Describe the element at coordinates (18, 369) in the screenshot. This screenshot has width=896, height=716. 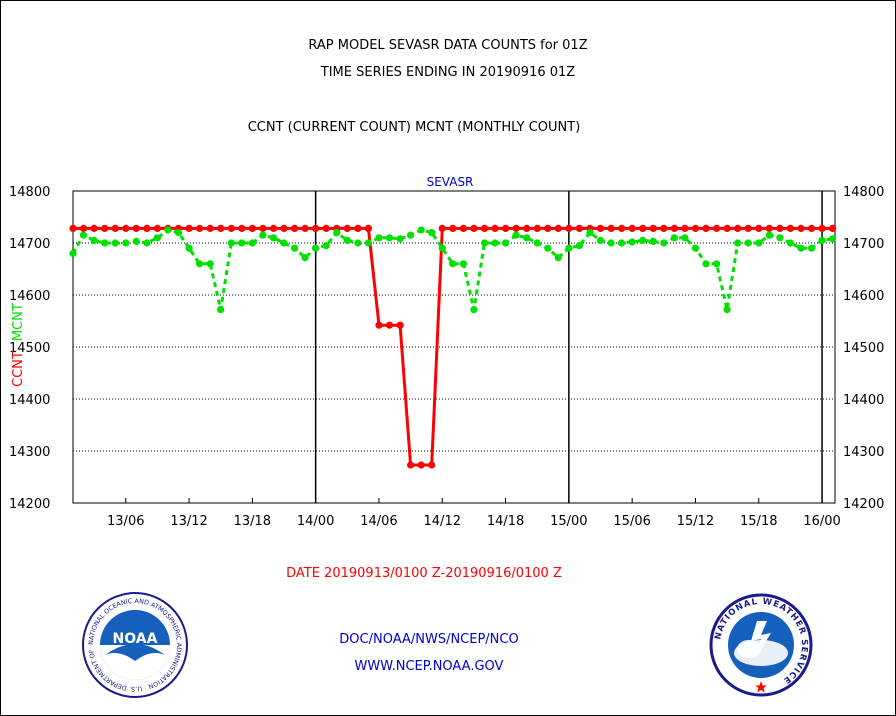
I see `y-axis-label-ccnt: CCNT` at that location.